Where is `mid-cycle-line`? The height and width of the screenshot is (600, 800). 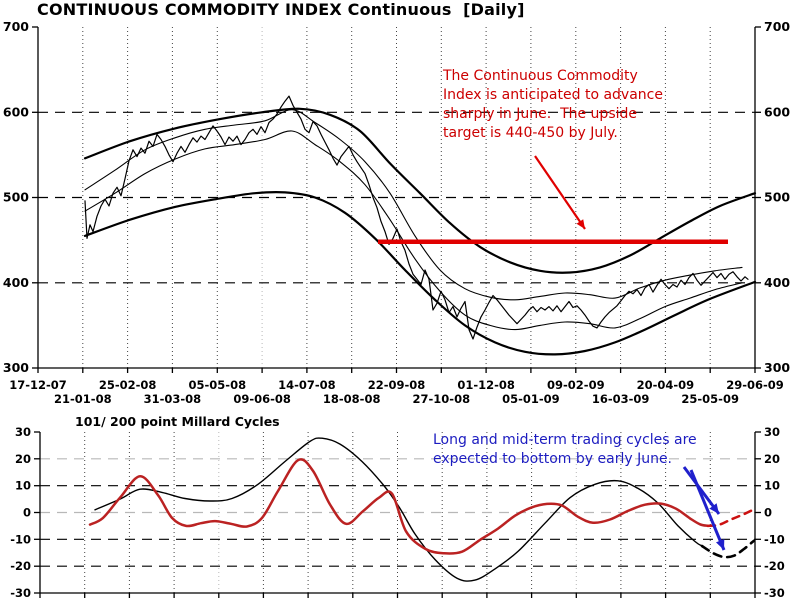 mid-cycle-line is located at coordinates (399, 506).